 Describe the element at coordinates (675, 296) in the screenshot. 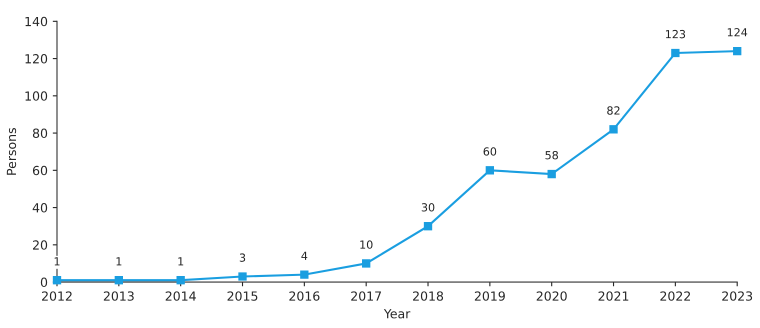

I see `x-tick-label: 2022` at that location.